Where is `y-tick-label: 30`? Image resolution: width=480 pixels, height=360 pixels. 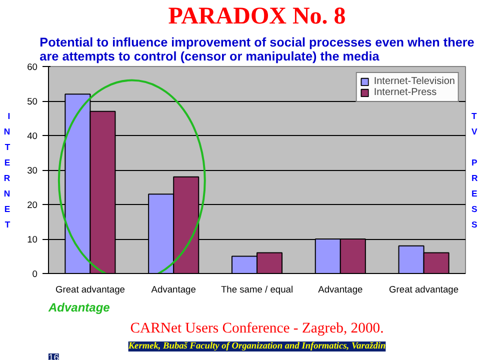
y-tick-label: 30 is located at coordinates (32, 171).